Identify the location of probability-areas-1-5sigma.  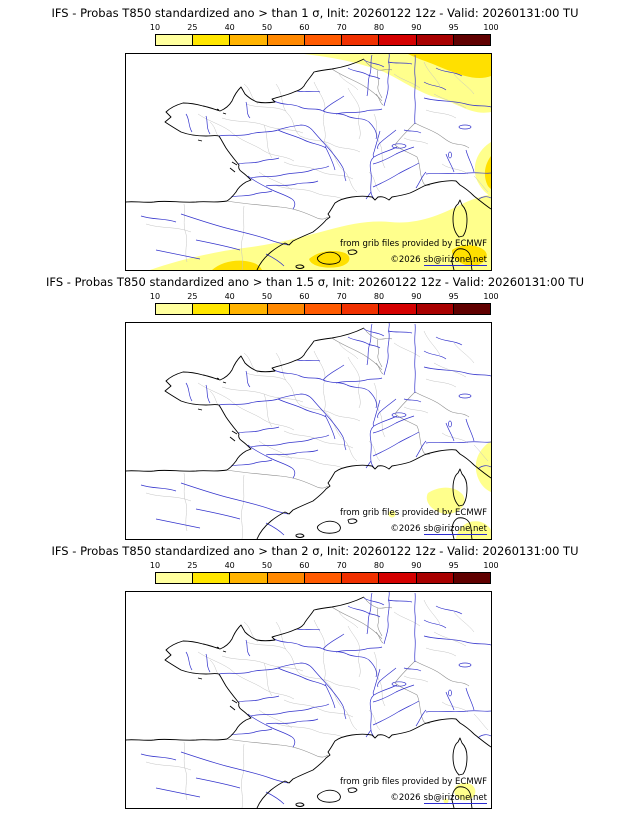
(439, 490).